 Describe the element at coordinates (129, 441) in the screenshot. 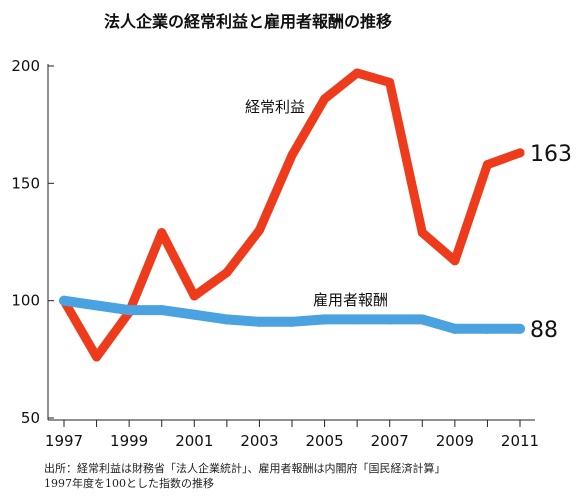

I see `x-tick-label: 1999` at that location.